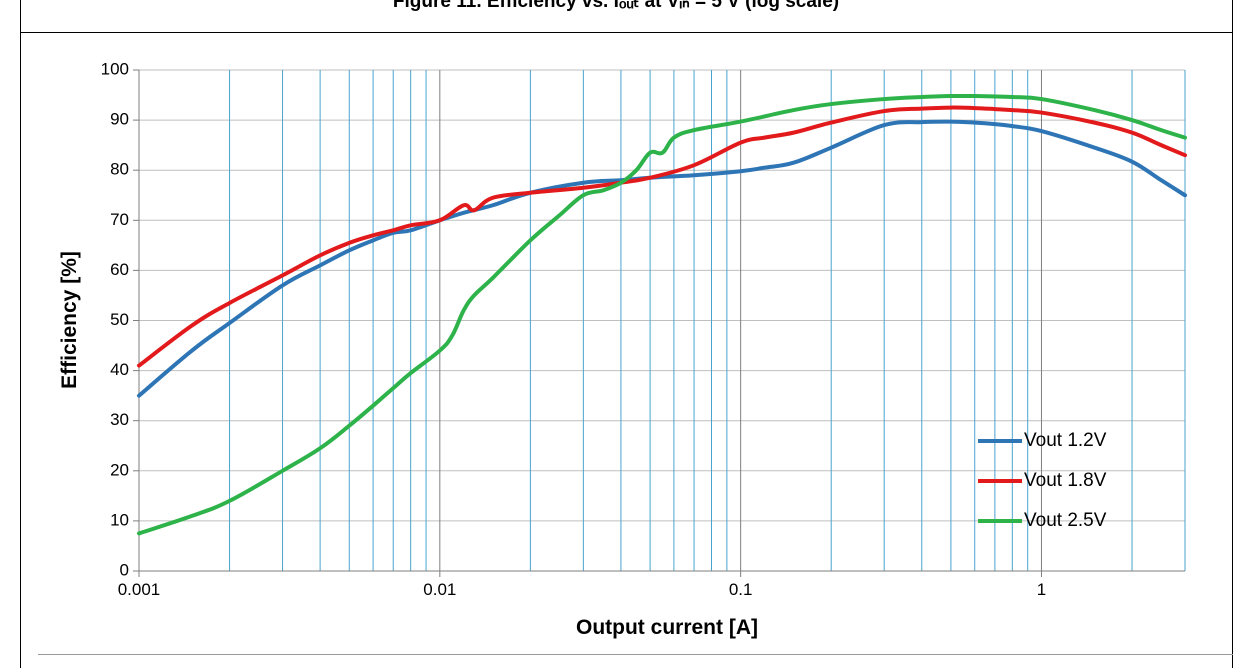 Image resolution: width=1233 pixels, height=668 pixels. What do you see at coordinates (124, 569) in the screenshot?
I see `y-tick-label: 0` at bounding box center [124, 569].